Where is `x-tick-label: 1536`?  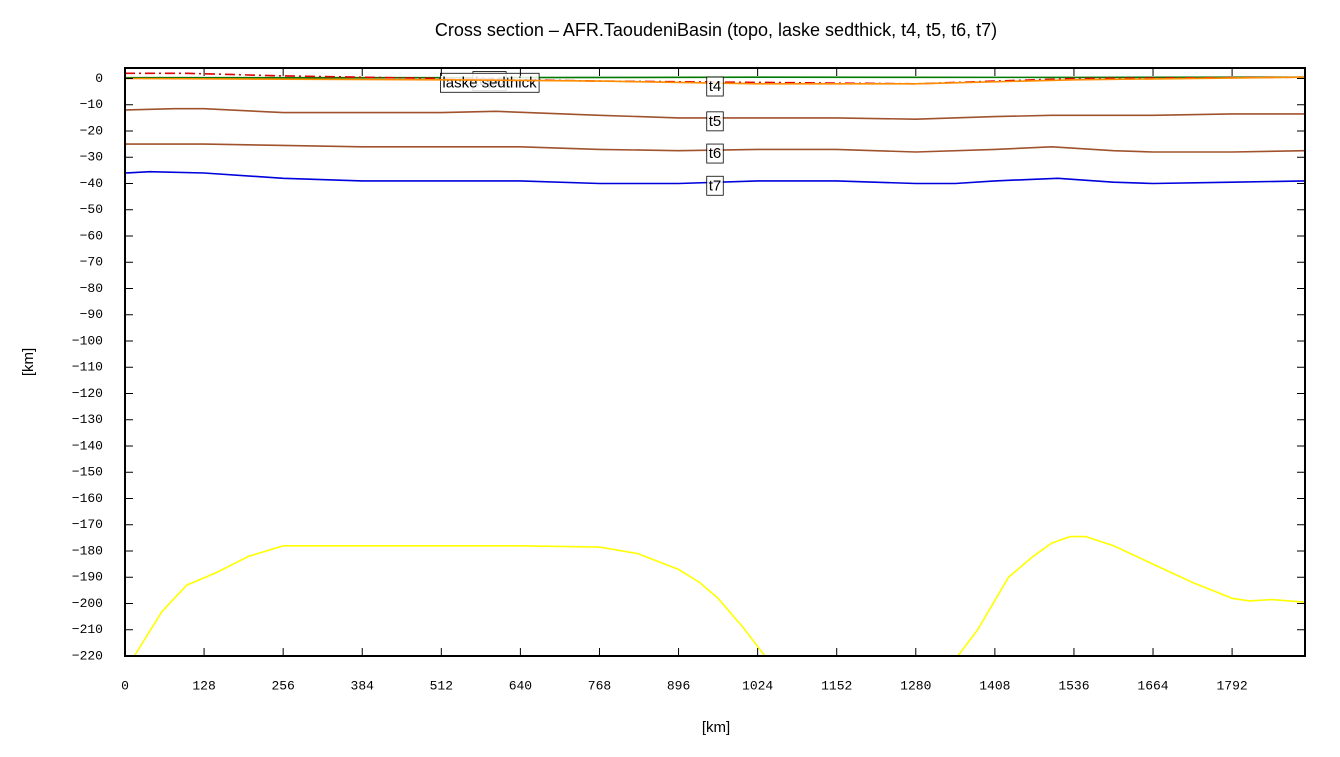 x-tick-label: 1536 is located at coordinates (1073, 685).